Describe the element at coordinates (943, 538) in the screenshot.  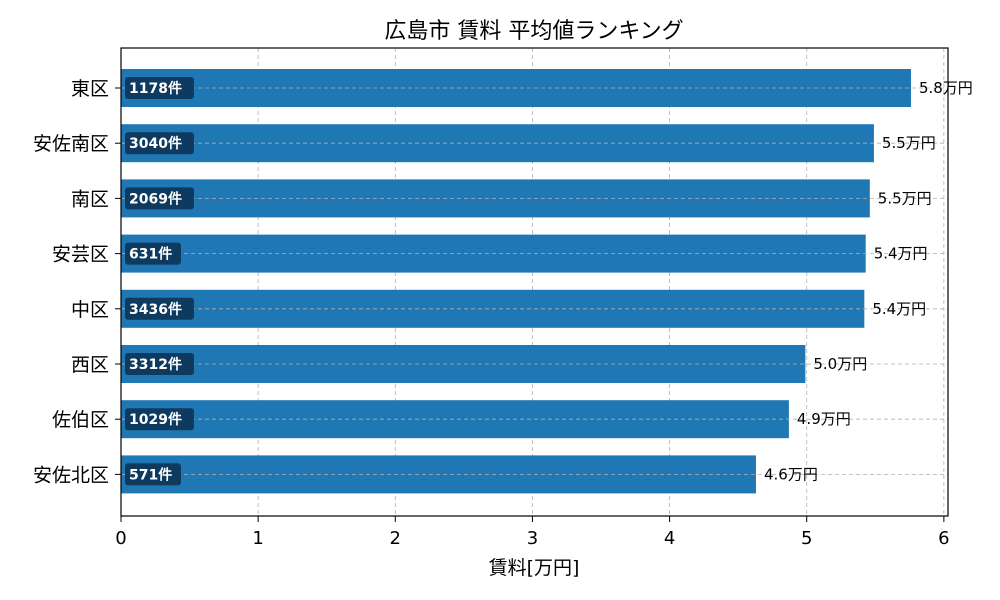
I see `x-tick-label: 6` at that location.